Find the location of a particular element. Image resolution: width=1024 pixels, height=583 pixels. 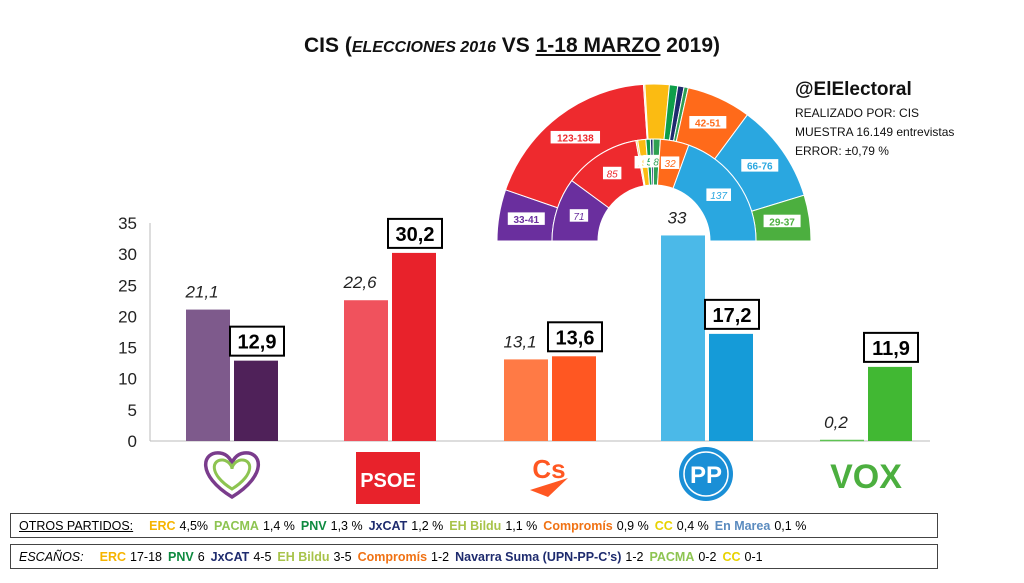

others-party-4: EH Bildu is located at coordinates (475, 526).